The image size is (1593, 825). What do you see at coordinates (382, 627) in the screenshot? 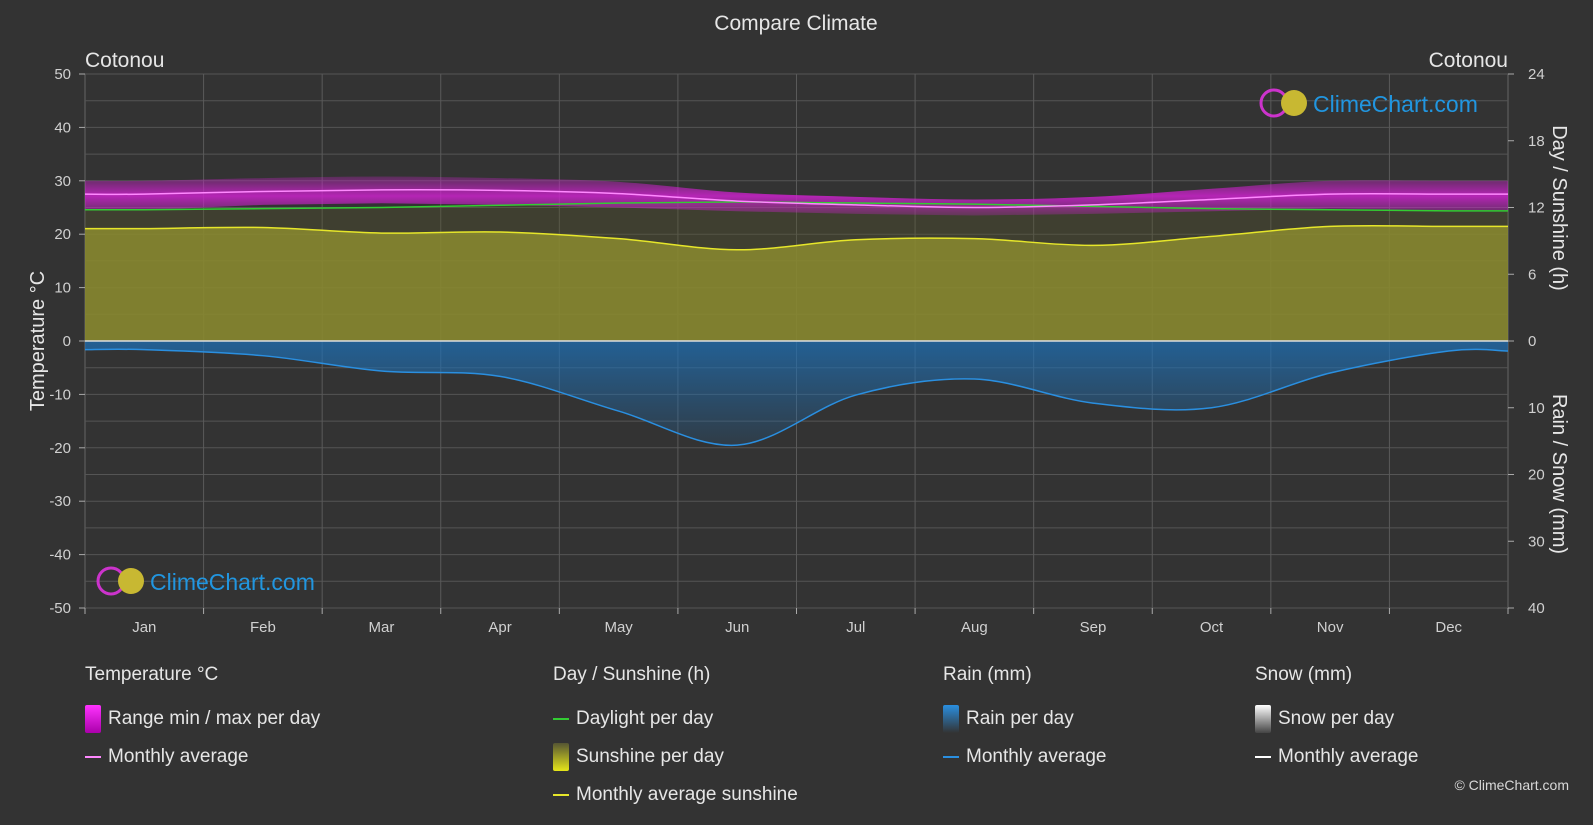
I see `x-tick-label: Mar` at bounding box center [382, 627].